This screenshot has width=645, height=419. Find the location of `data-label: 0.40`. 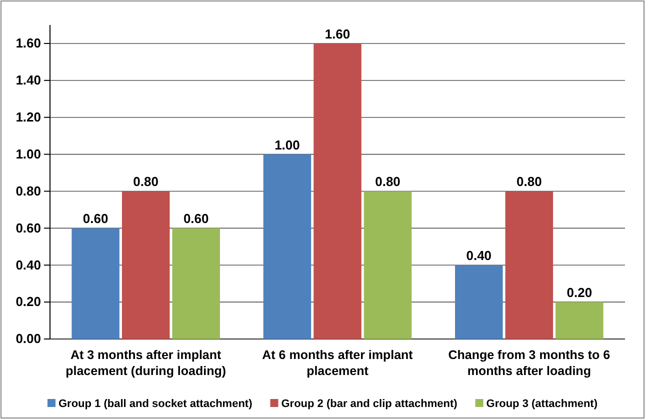

data-label: 0.40 is located at coordinates (479, 256).